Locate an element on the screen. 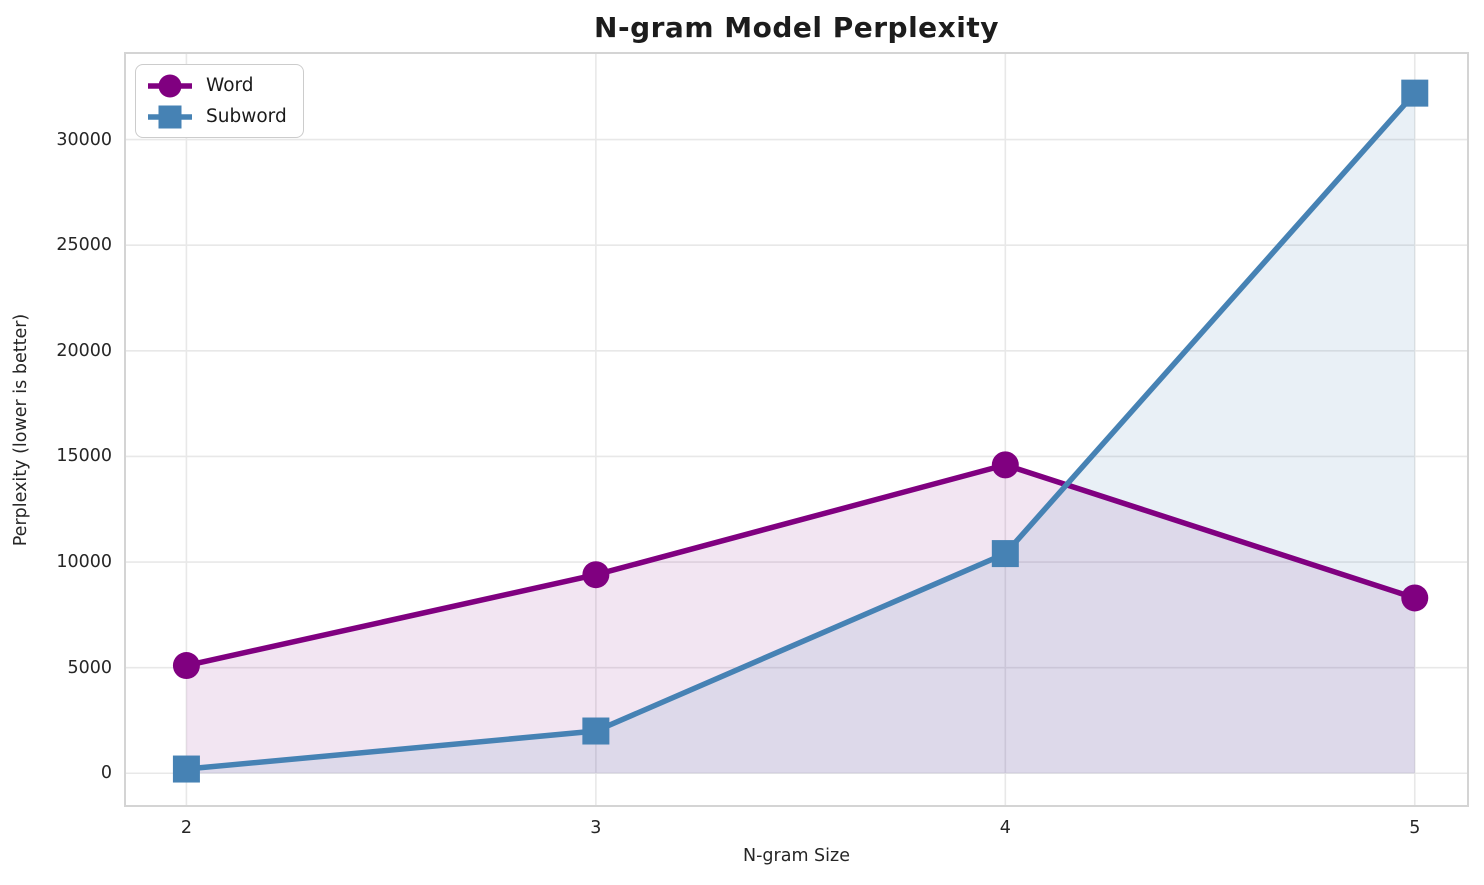 The height and width of the screenshot is (885, 1484). y-tick-label: 20000 is located at coordinates (84, 350).